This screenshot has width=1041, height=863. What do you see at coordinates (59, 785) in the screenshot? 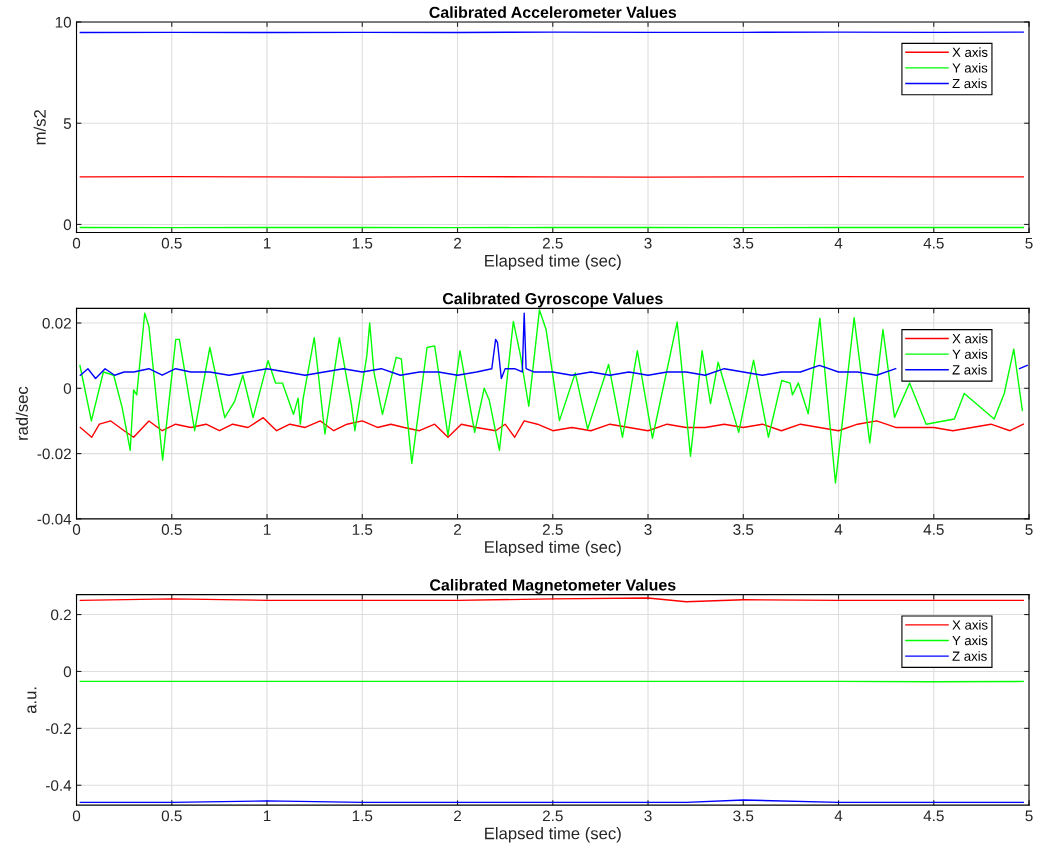
I see `y-tick-label: -0.4` at bounding box center [59, 785].